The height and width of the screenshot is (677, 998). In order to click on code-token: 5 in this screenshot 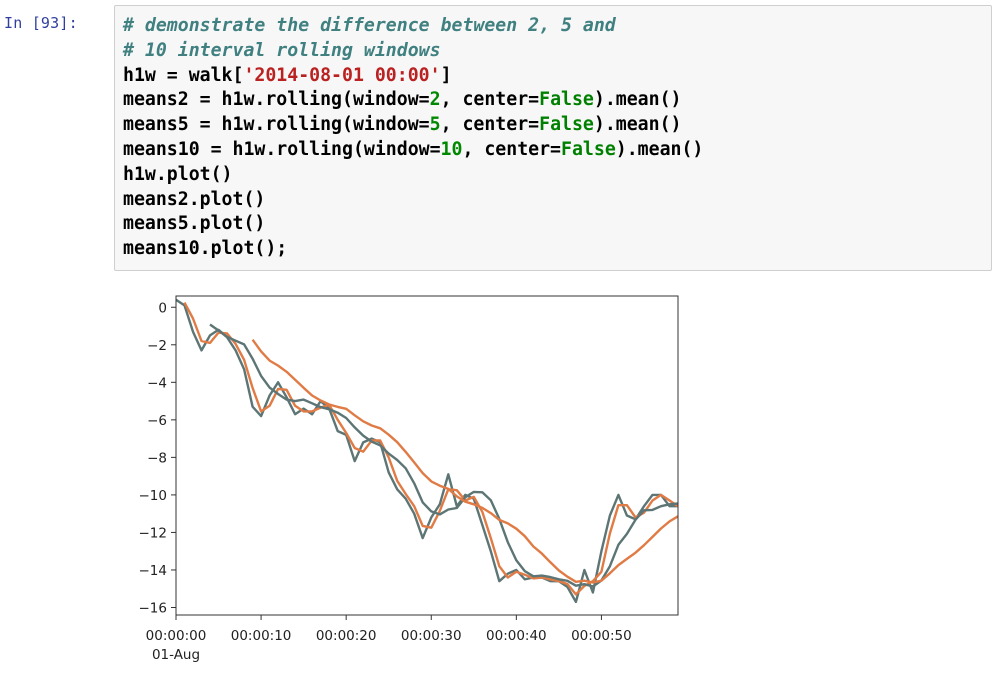, I will do `click(435, 125)`.